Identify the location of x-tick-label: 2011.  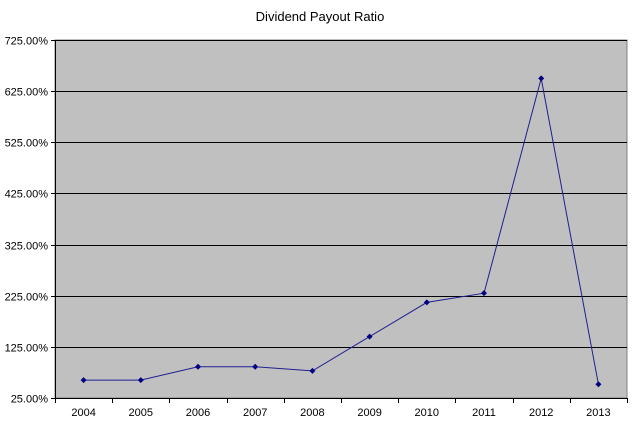
(484, 413).